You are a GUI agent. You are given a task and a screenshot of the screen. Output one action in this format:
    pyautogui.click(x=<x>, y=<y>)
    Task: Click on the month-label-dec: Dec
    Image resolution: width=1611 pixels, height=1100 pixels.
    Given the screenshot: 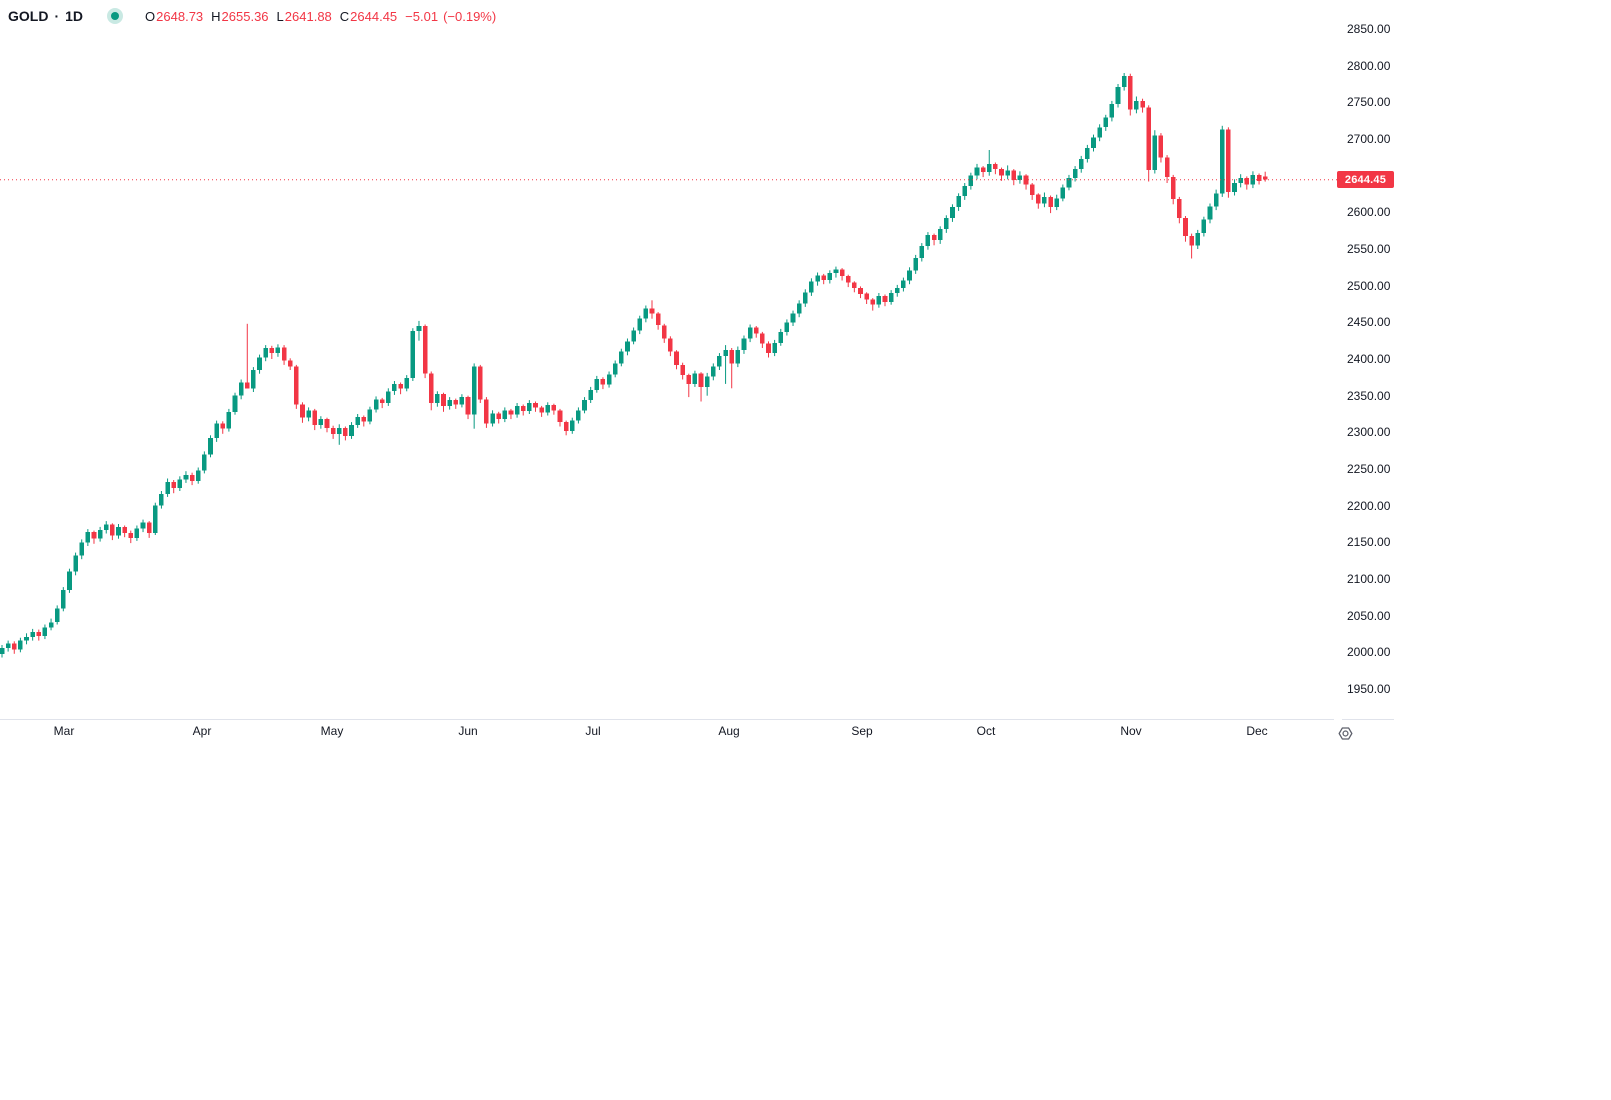 What is the action you would take?
    pyautogui.click(x=1257, y=731)
    